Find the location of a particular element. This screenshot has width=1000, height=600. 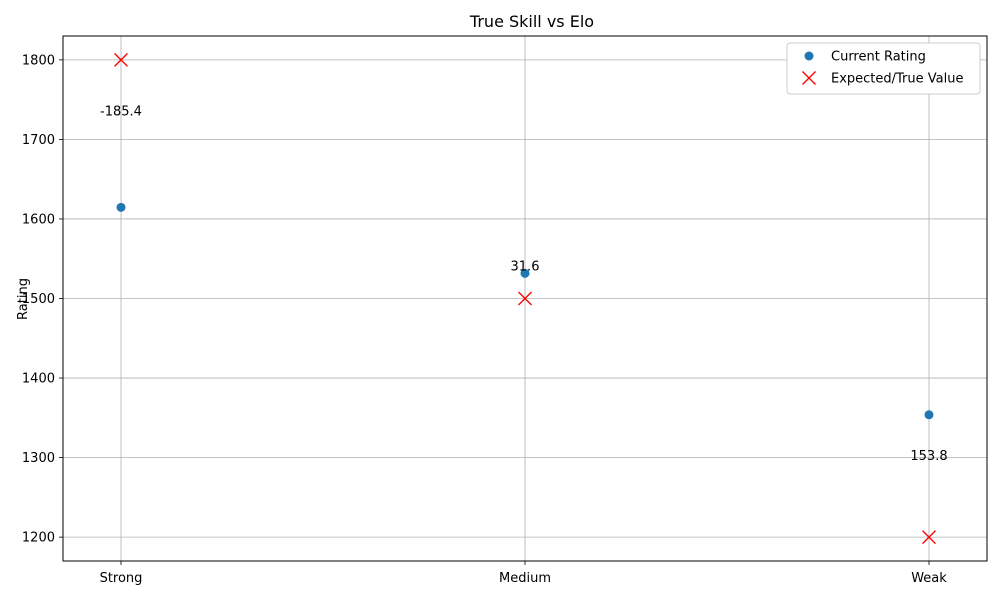

legend: Current Rating Expected/True Value is located at coordinates (883, 68).